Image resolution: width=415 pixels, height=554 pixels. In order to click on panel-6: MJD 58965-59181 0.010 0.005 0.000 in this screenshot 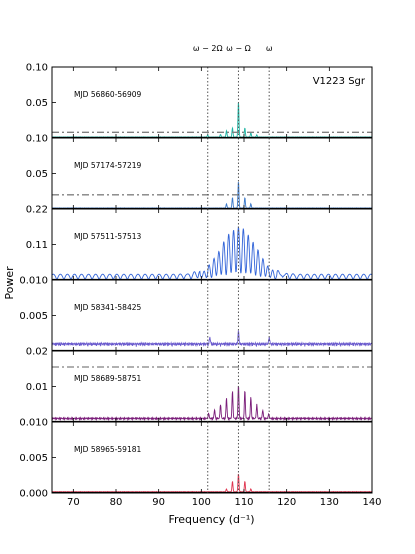, I will do `click(196, 459)`.